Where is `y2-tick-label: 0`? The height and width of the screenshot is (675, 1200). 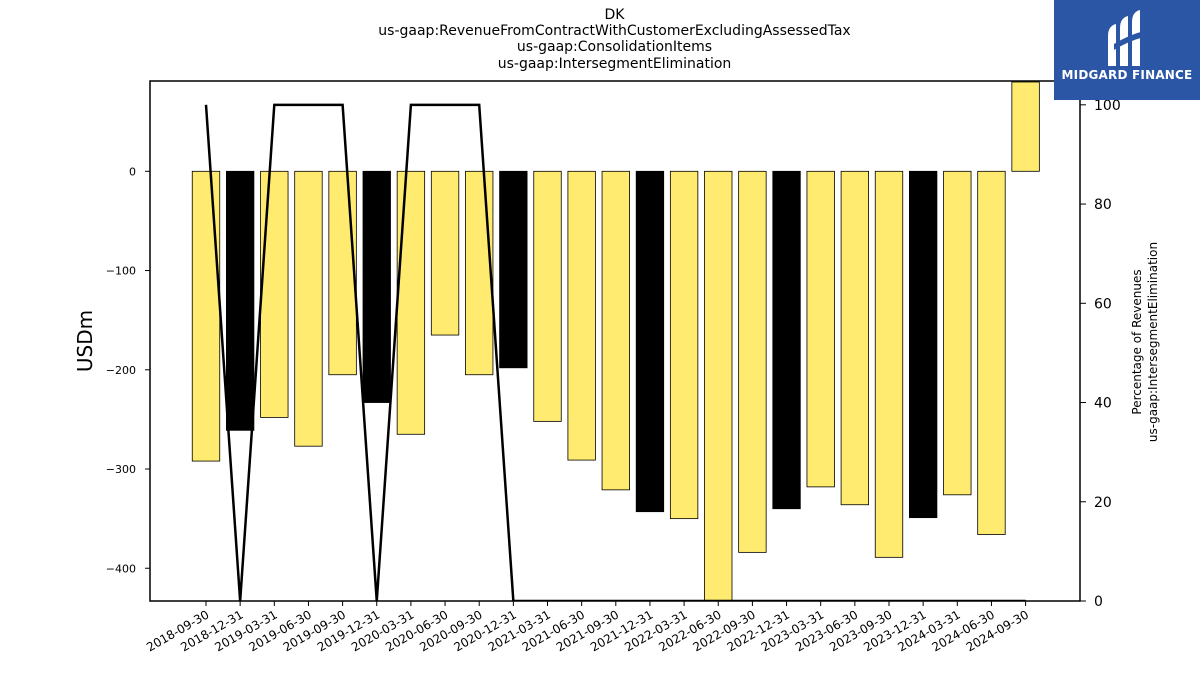
y2-tick-label: 0 is located at coordinates (1098, 602).